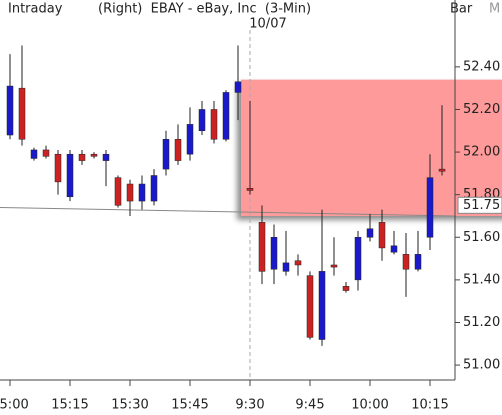 This screenshot has width=502, height=415. I want to click on y-tick-label: 51.20, so click(481, 322).